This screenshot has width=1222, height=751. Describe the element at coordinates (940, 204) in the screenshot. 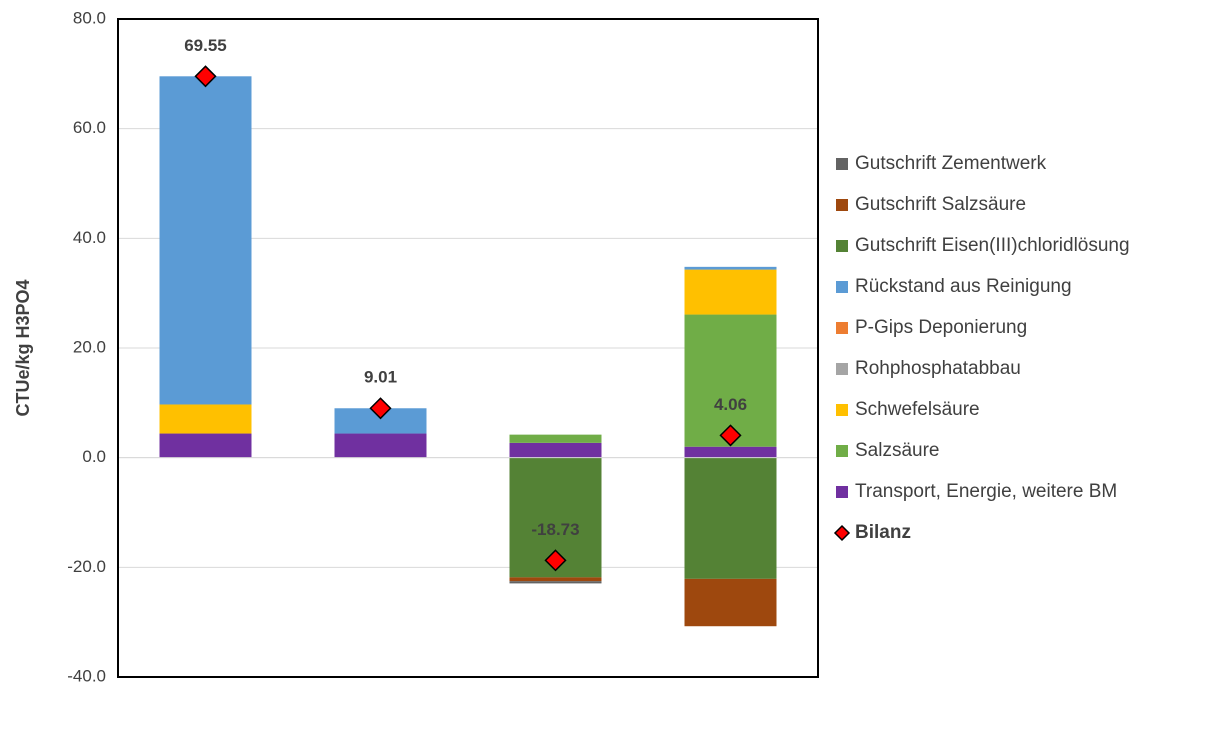

I see `legend-label: Gutschrift Salzsäure` at that location.